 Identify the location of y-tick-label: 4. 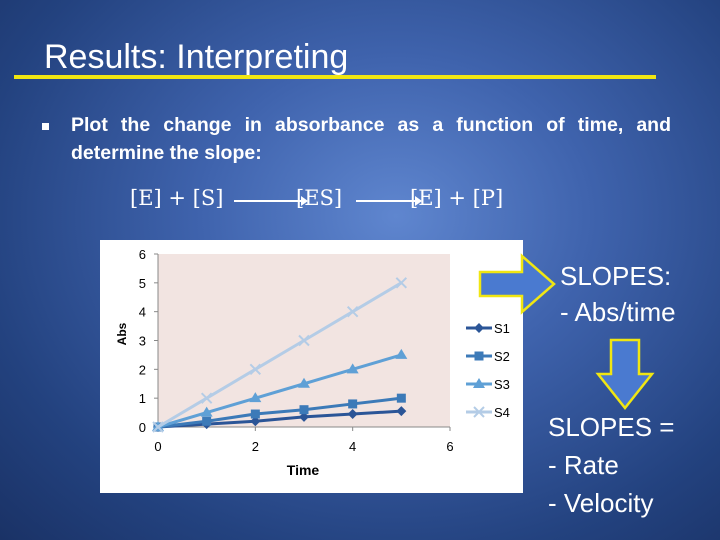
(142, 312).